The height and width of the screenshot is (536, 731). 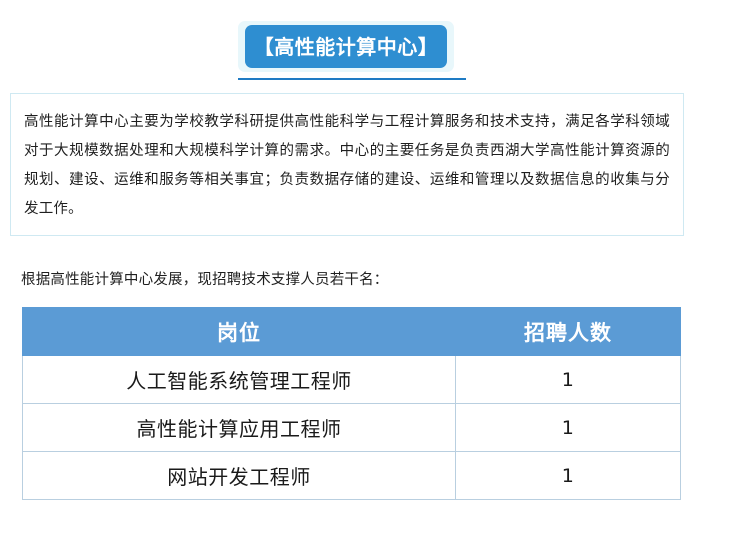 I want to click on recruitment-lead-in: 根据高性能计算中心发展，现招聘技术支撑人员若干名：, so click(x=205, y=280).